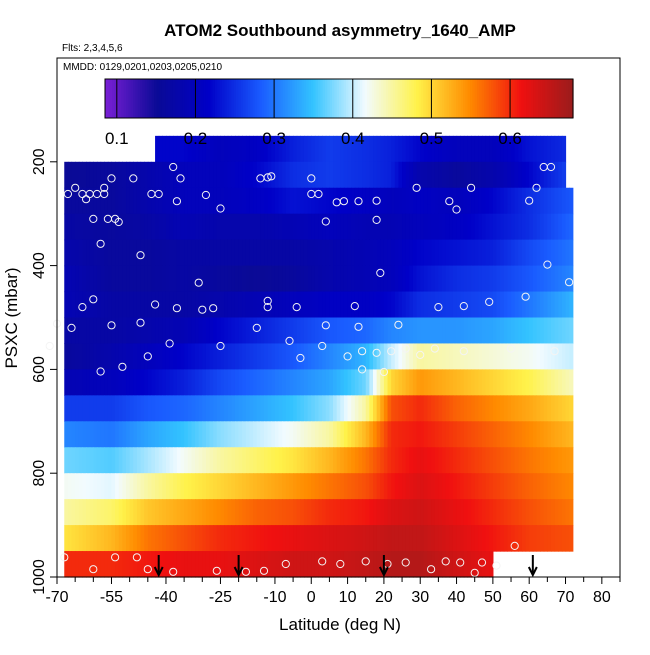 Image resolution: width=650 pixels, height=655 pixels. What do you see at coordinates (111, 597) in the screenshot?
I see `x-tick-label: -55` at bounding box center [111, 597].